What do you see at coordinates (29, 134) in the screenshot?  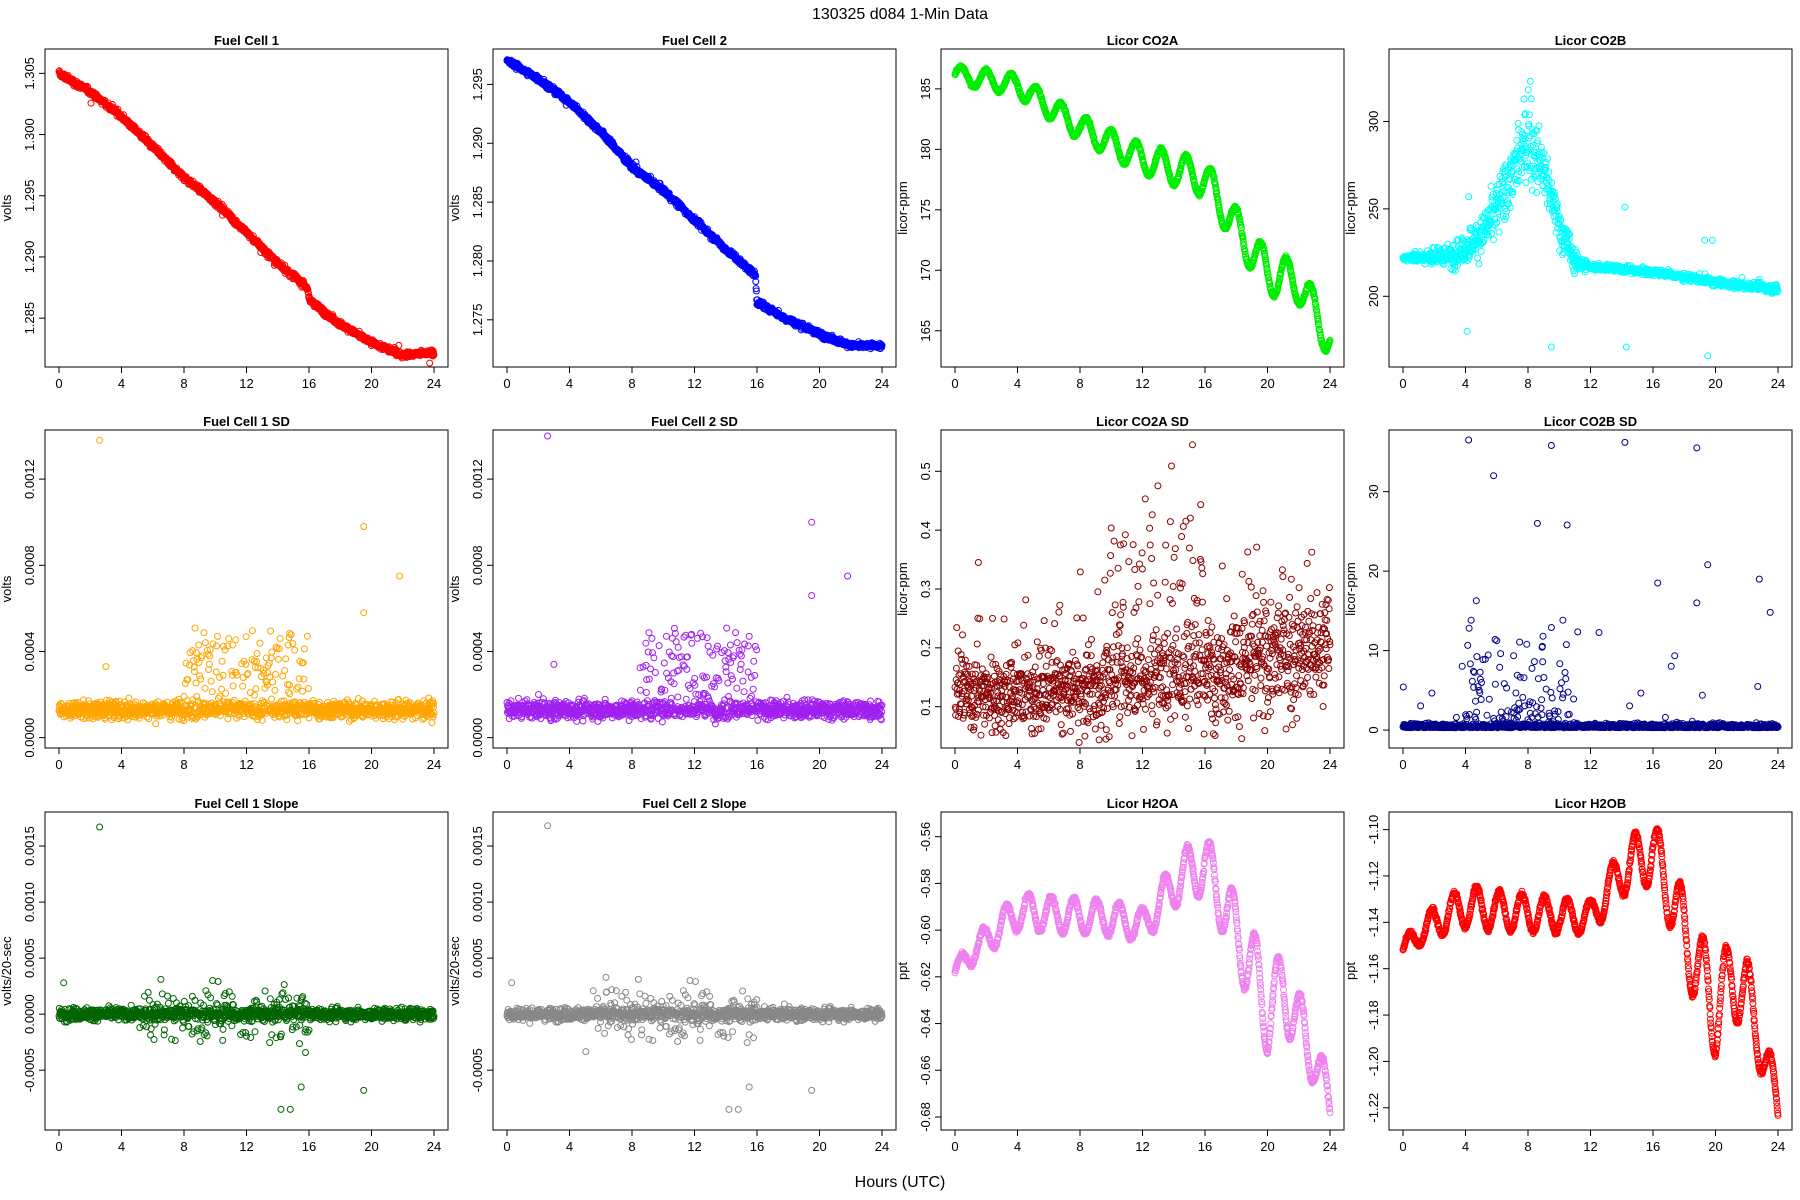 I see `y-tick-label: 1.300` at bounding box center [29, 134].